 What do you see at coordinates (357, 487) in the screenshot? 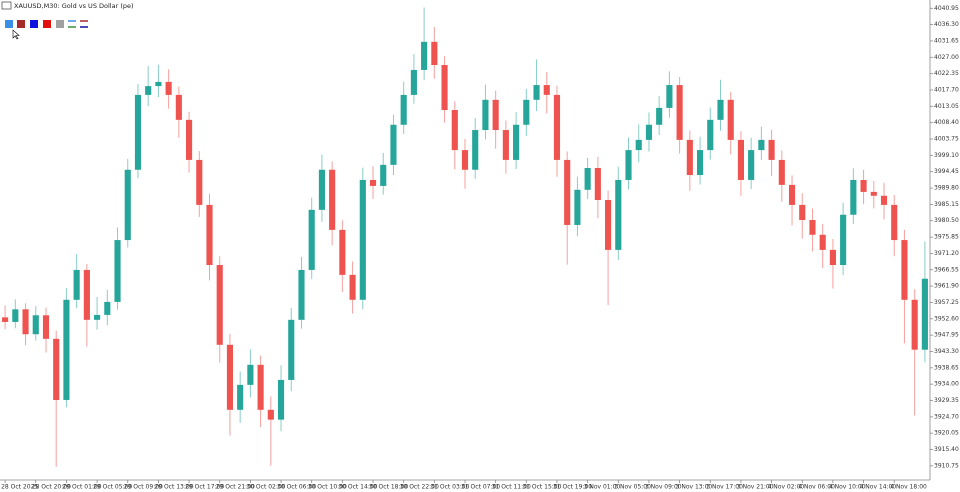
I see `x-tick-label: 30 Oct 14:00` at bounding box center [357, 487].